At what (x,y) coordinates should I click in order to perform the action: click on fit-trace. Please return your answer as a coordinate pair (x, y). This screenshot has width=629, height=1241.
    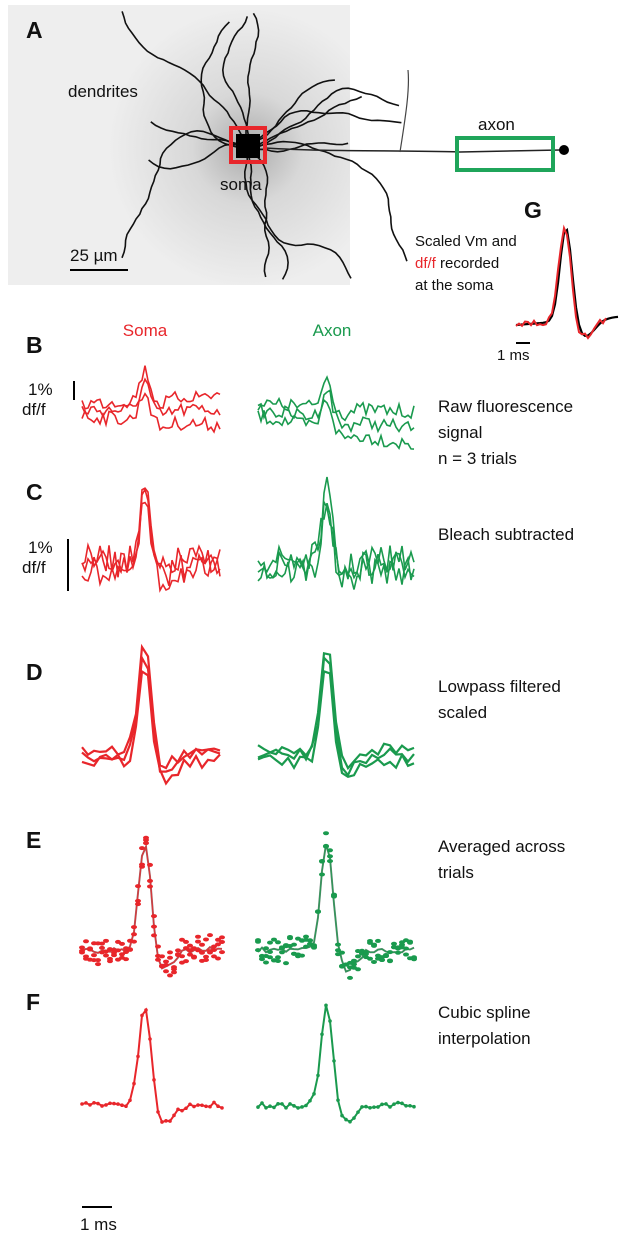
    Looking at the image, I should click on (152, 906).